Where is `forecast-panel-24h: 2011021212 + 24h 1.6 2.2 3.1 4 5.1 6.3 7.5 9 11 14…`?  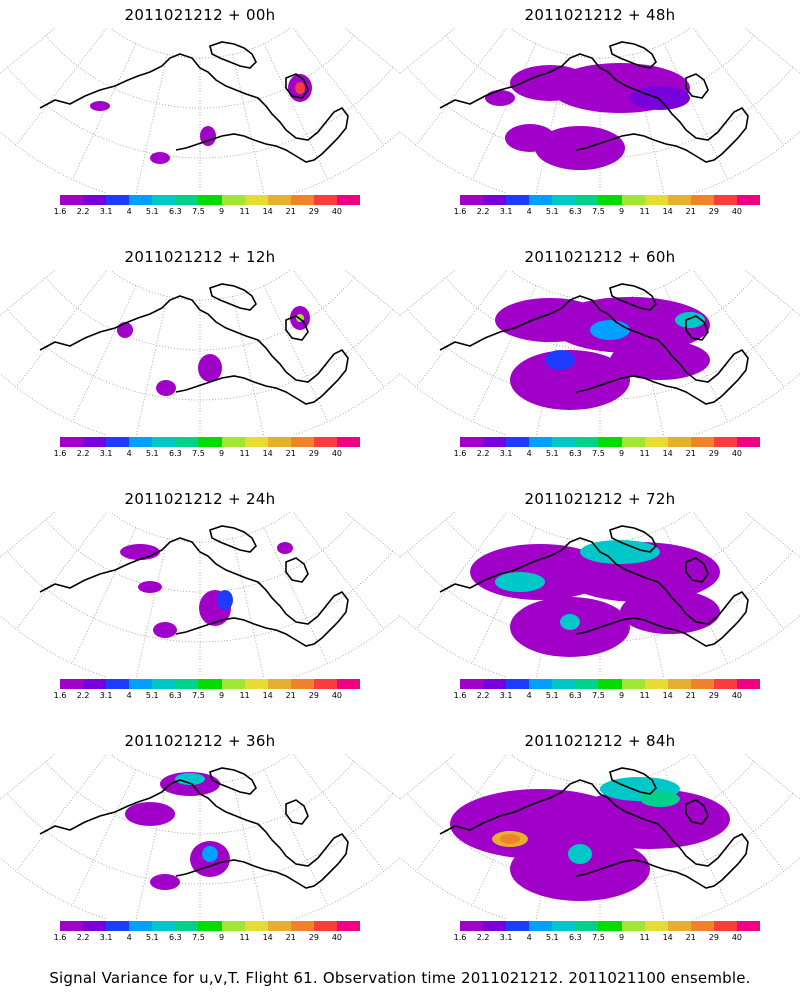
forecast-panel-24h: 2011021212 + 24h 1.6 2.2 3.1 4 5.1 6.3 7.5 9 11 14… is located at coordinates (200, 606).